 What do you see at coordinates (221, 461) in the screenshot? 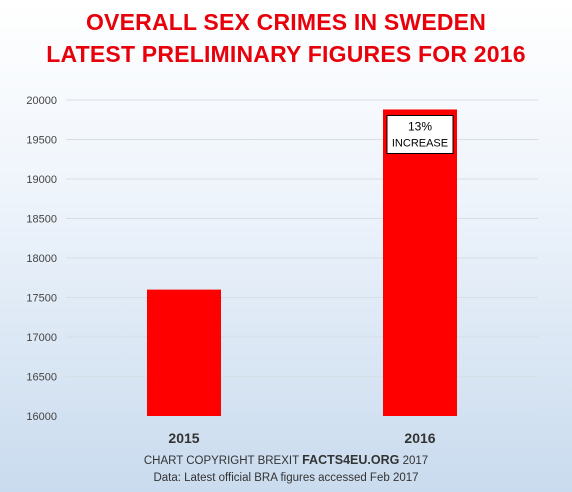
I see `copyright-prefix: CHART COPYRIGHT BREXIT` at bounding box center [221, 461].